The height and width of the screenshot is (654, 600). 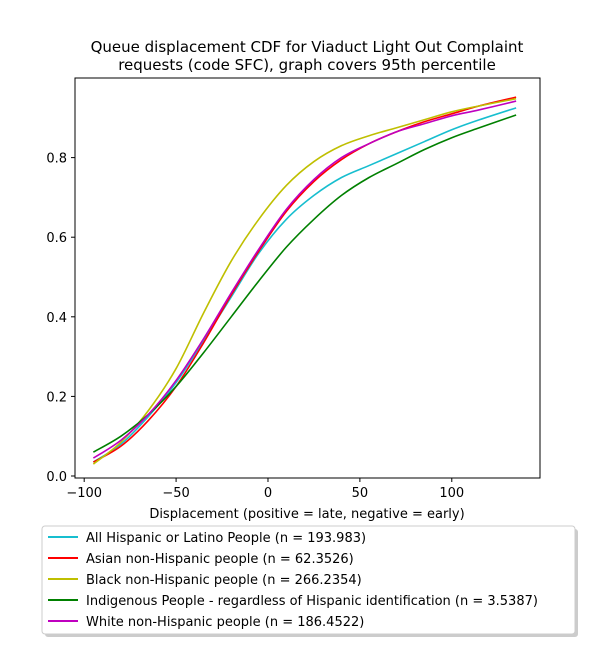 I want to click on legend-label: White non-Hispanic people (n = 186.4522), so click(x=225, y=622).